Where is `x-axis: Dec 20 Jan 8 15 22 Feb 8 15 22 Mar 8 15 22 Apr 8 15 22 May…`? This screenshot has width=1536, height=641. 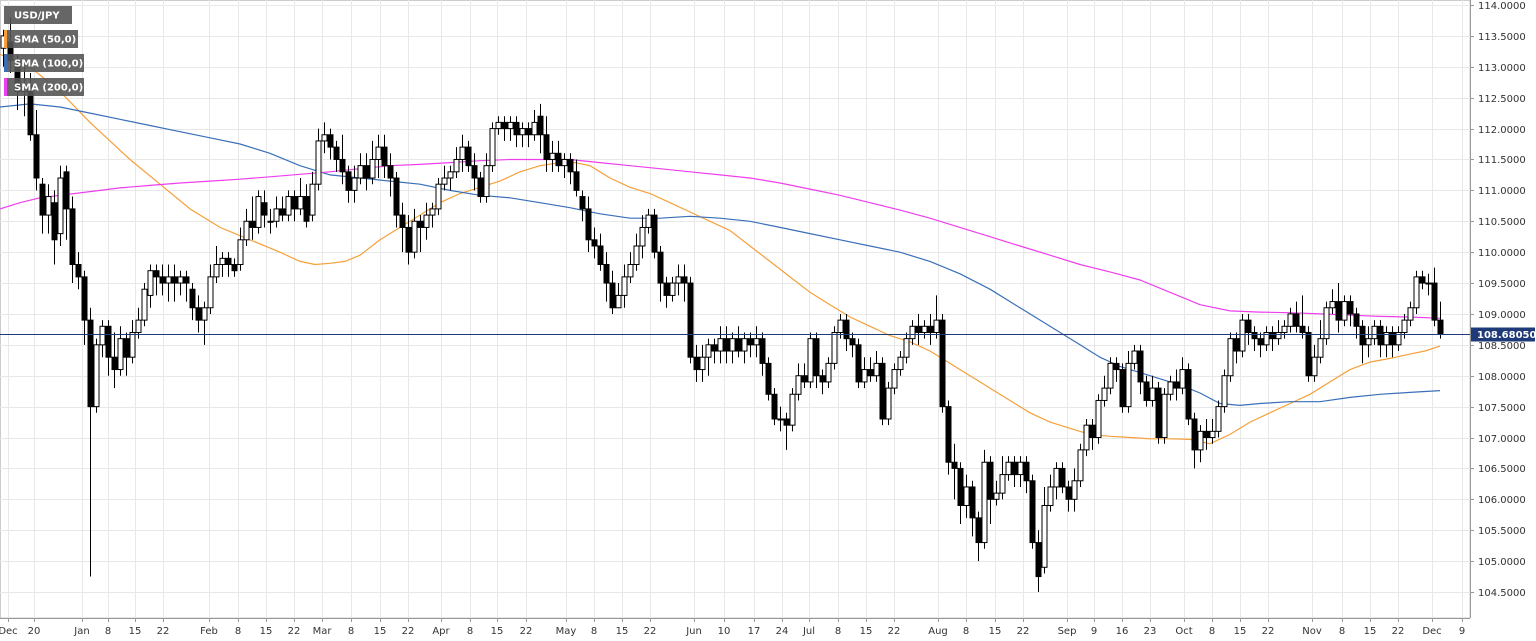 x-axis: Dec 20 Jan 8 15 22 Feb 8 15 22 Mar 8 15 22 Apr 8 15 22 May… is located at coordinates (735, 627).